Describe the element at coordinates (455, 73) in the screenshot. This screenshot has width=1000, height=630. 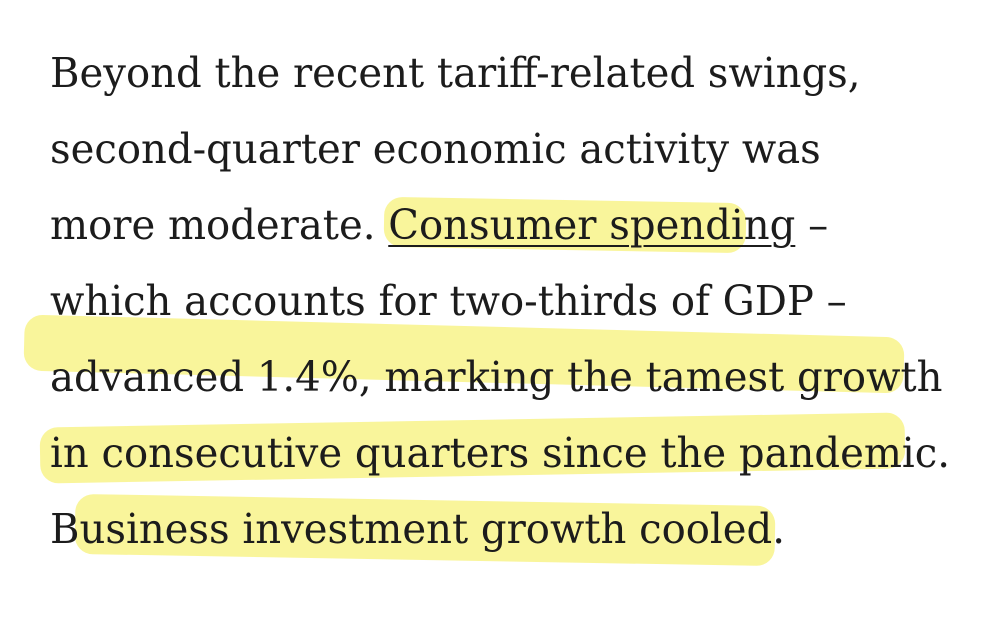
I see `paragraph-line: Beyond the recent tariff-related swings,` at that location.